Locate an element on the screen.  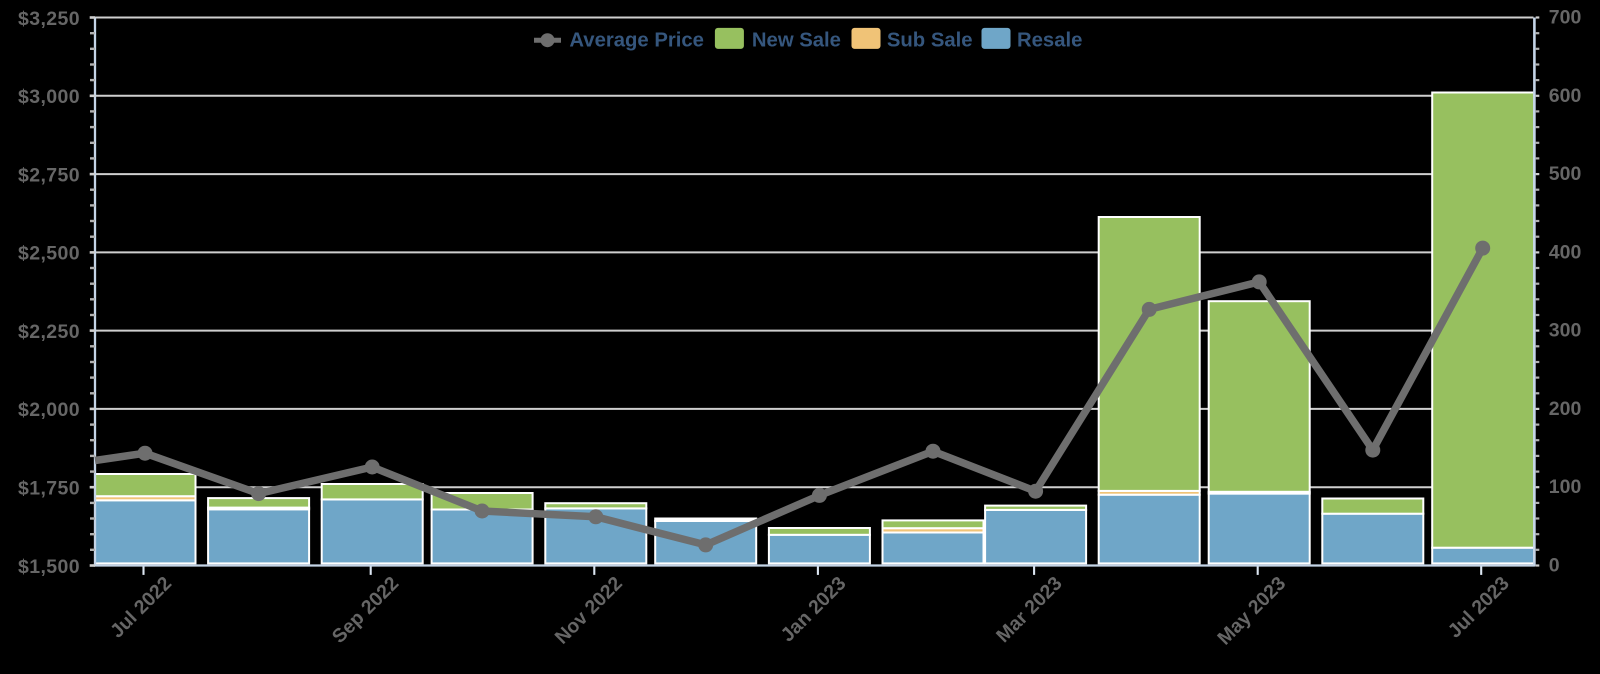
svg-text: $3,250 is located at coordinates (49, 19).